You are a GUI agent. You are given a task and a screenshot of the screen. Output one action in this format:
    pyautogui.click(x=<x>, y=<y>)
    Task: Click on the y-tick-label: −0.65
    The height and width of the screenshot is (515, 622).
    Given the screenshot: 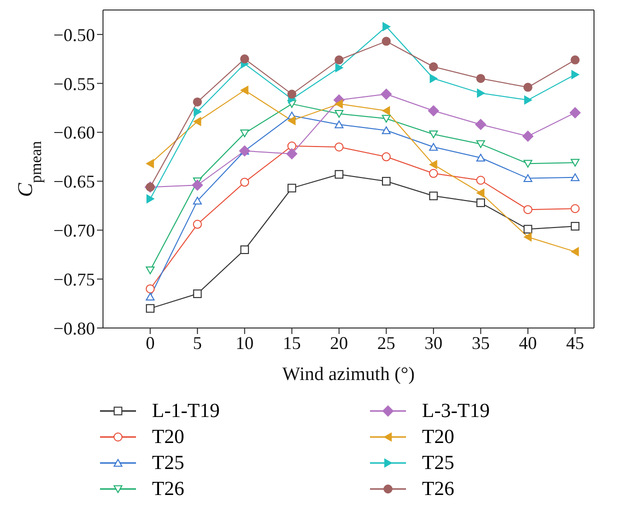 What is the action you would take?
    pyautogui.click(x=74, y=182)
    